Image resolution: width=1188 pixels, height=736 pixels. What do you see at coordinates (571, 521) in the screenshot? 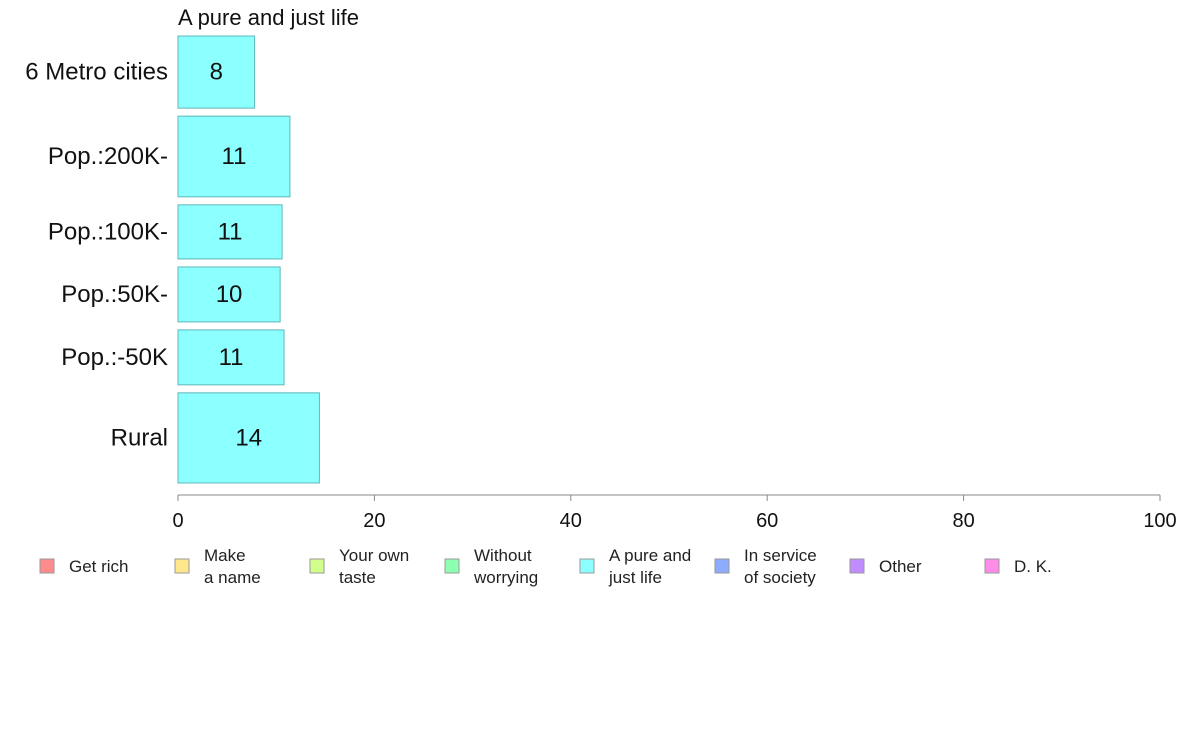
I see `x-tick-label: 40` at bounding box center [571, 521].